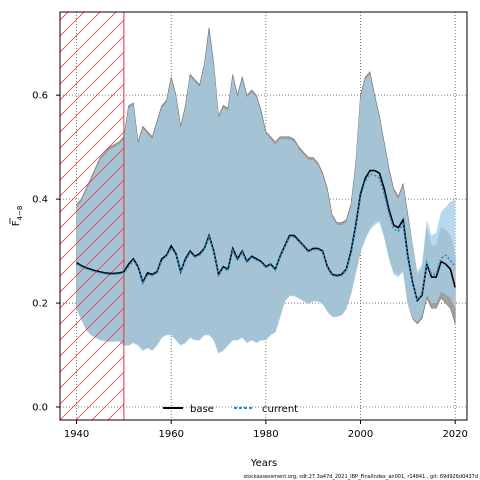  Describe the element at coordinates (263, 463) in the screenshot. I see `x-axis-title: Years` at that location.